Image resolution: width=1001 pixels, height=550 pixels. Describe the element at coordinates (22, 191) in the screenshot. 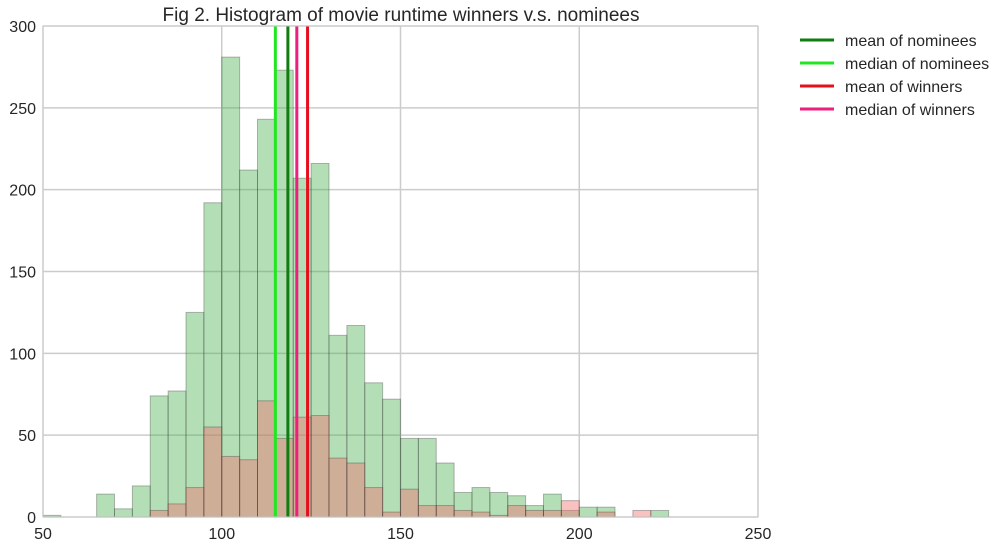

I see `y-tick-label: 200` at that location.